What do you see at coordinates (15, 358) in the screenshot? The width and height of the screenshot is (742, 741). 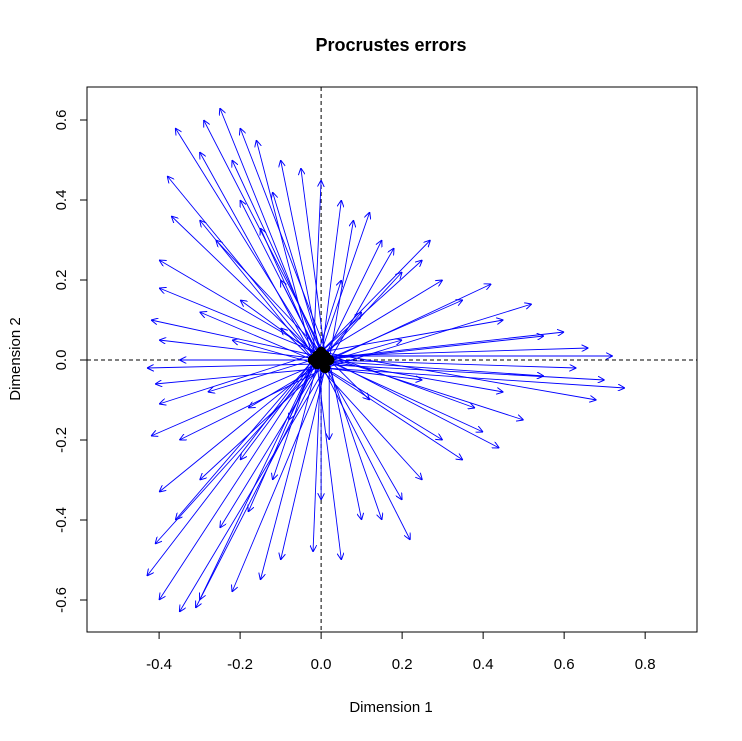 I see `y-axis-label: Dimension 2` at bounding box center [15, 358].